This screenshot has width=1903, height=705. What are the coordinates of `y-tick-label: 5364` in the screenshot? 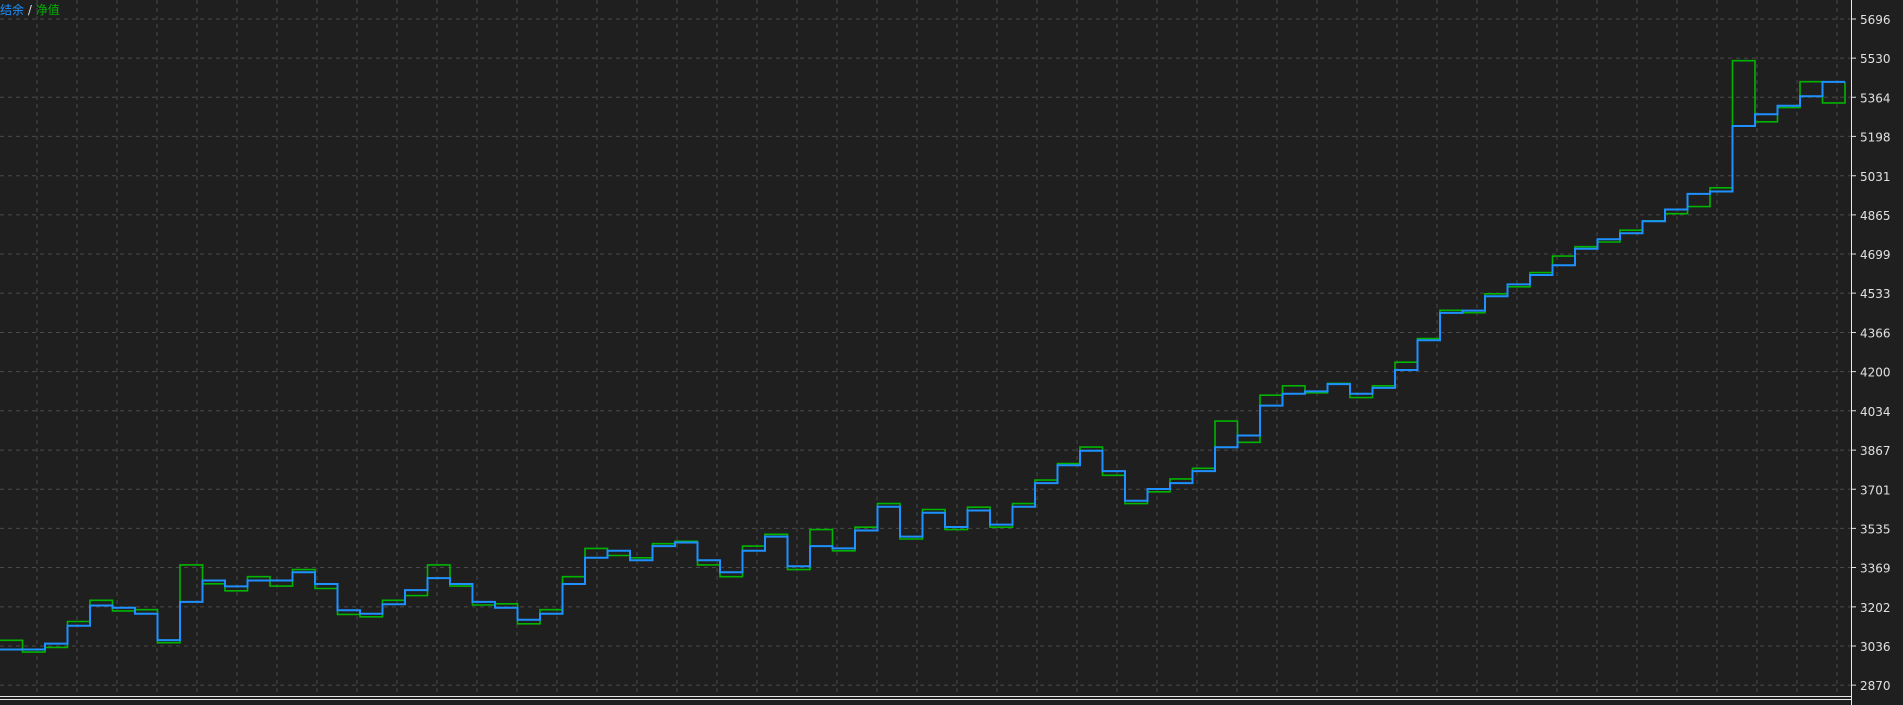 It's located at (1875, 98).